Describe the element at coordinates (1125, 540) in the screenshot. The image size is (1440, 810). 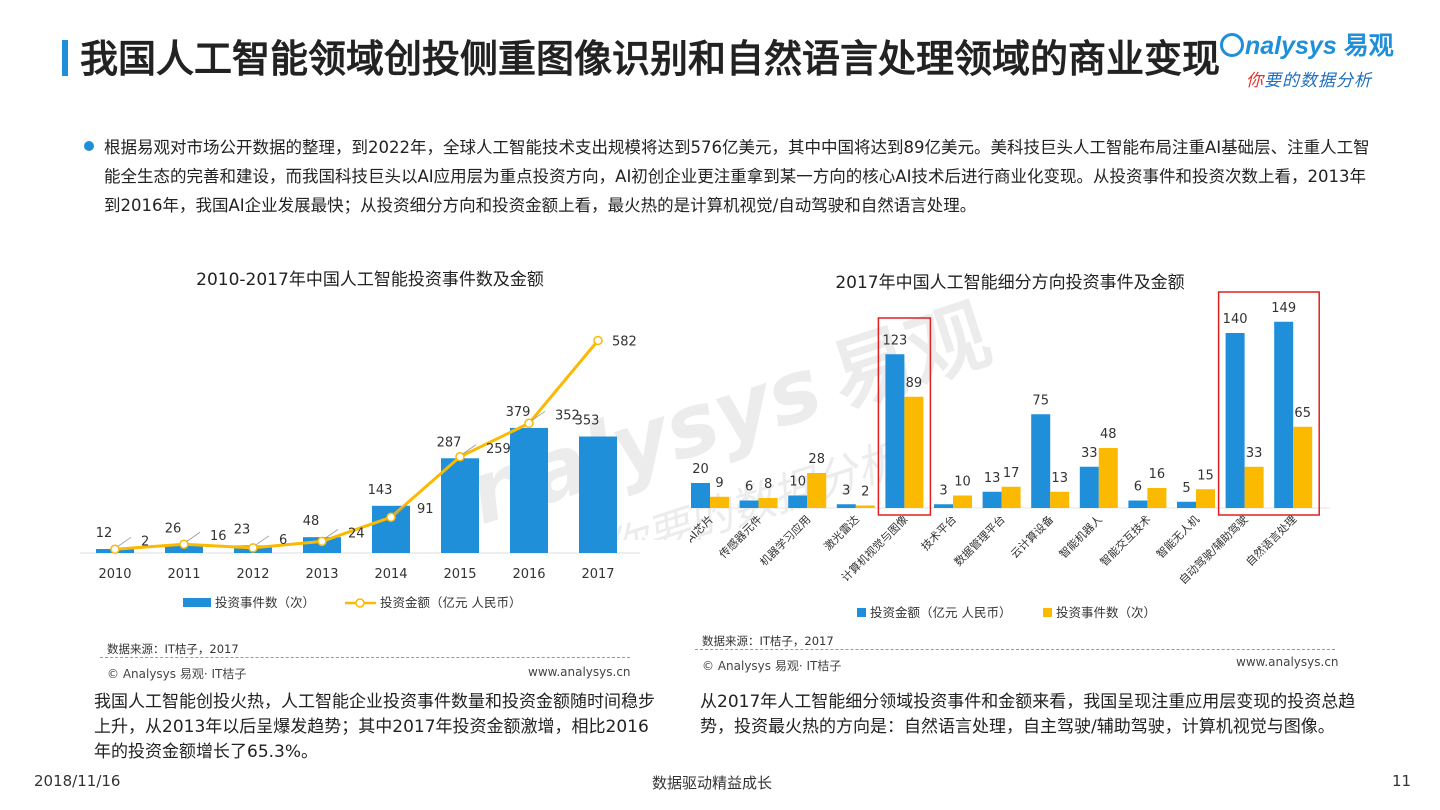
I see `right-x-tick-9: 智能交互技术` at that location.